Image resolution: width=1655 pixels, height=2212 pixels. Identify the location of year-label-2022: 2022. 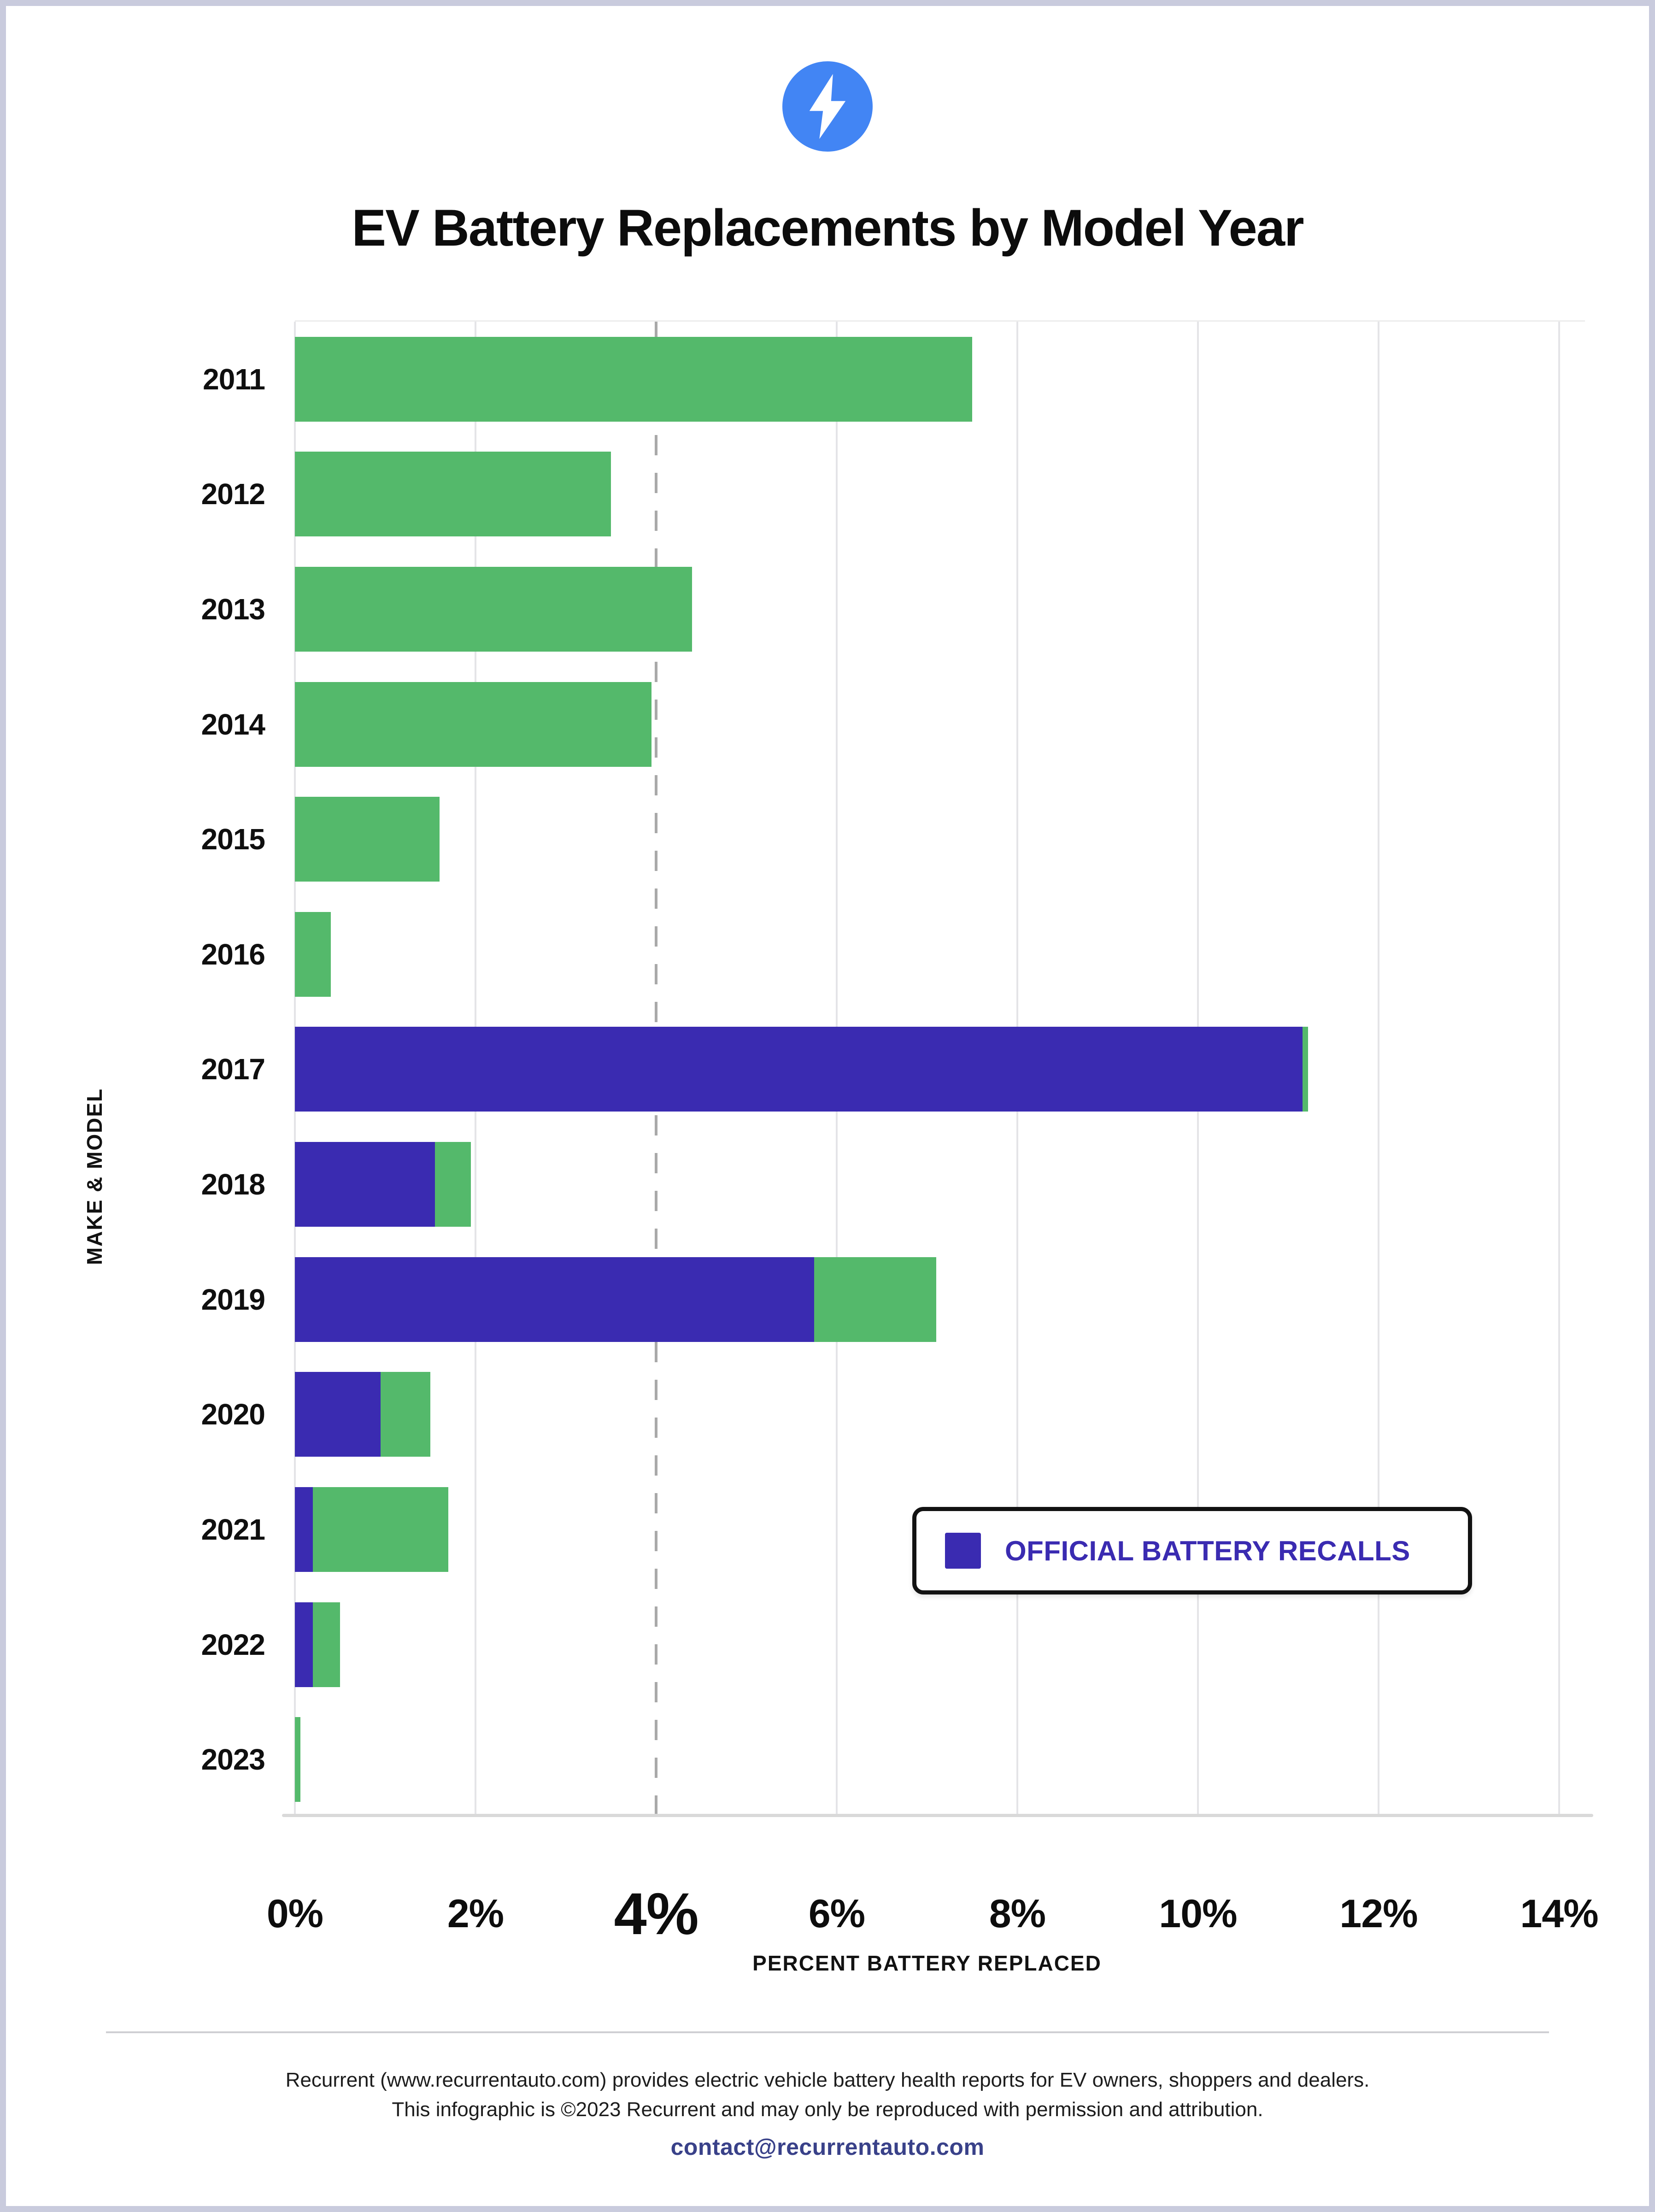
(233, 1644).